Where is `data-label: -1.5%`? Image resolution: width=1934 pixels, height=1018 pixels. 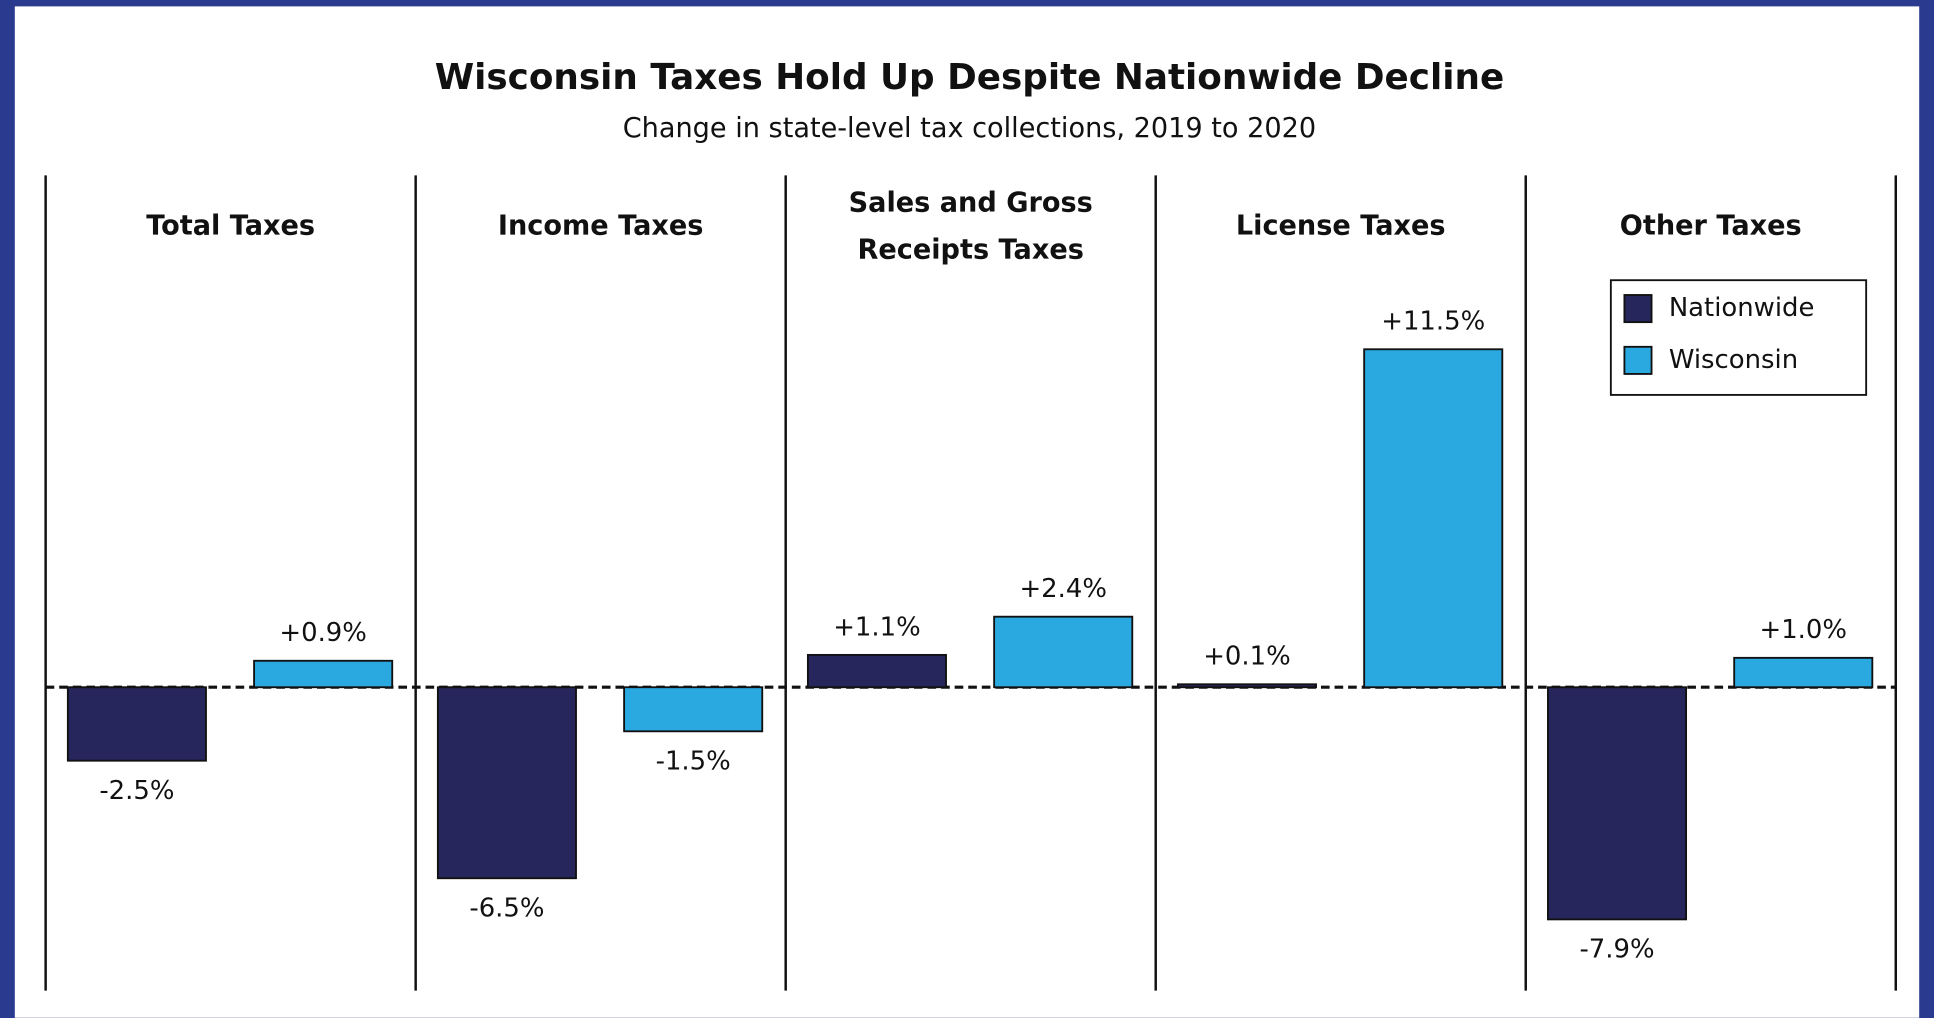
data-label: -1.5% is located at coordinates (693, 762).